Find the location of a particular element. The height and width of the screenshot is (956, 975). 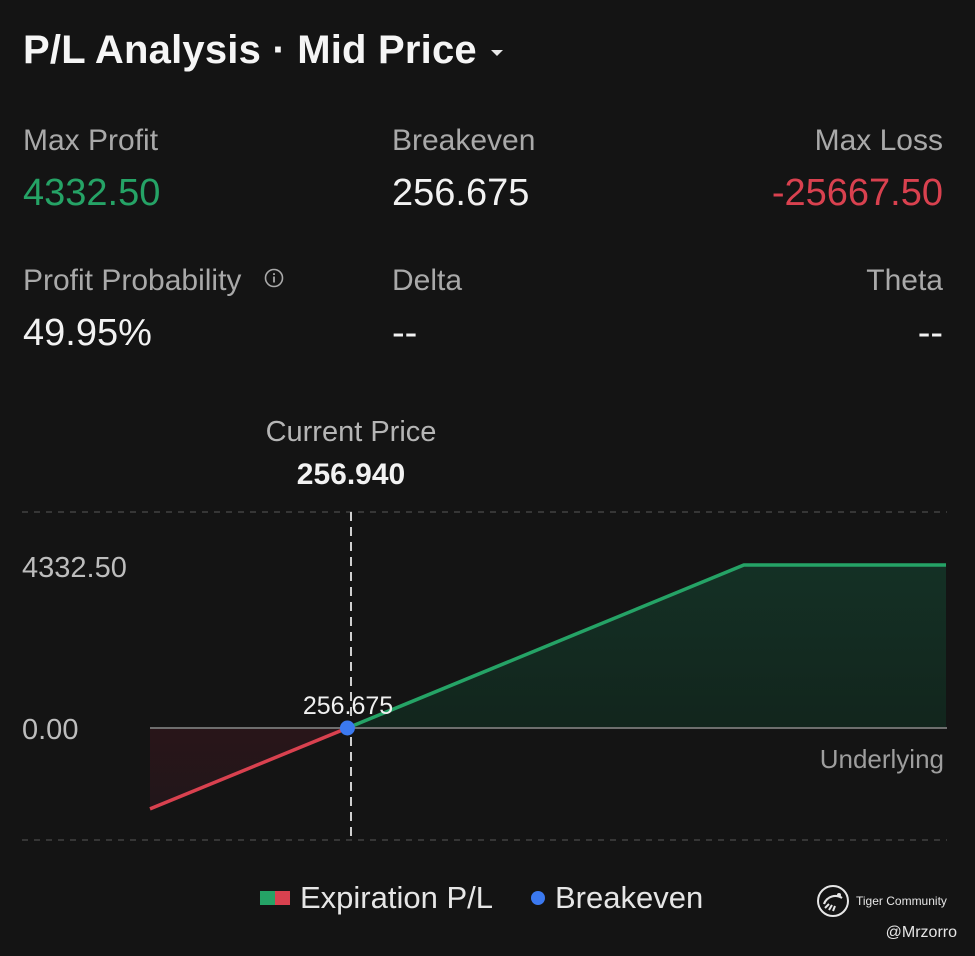

delta-value: -- is located at coordinates (405, 333).